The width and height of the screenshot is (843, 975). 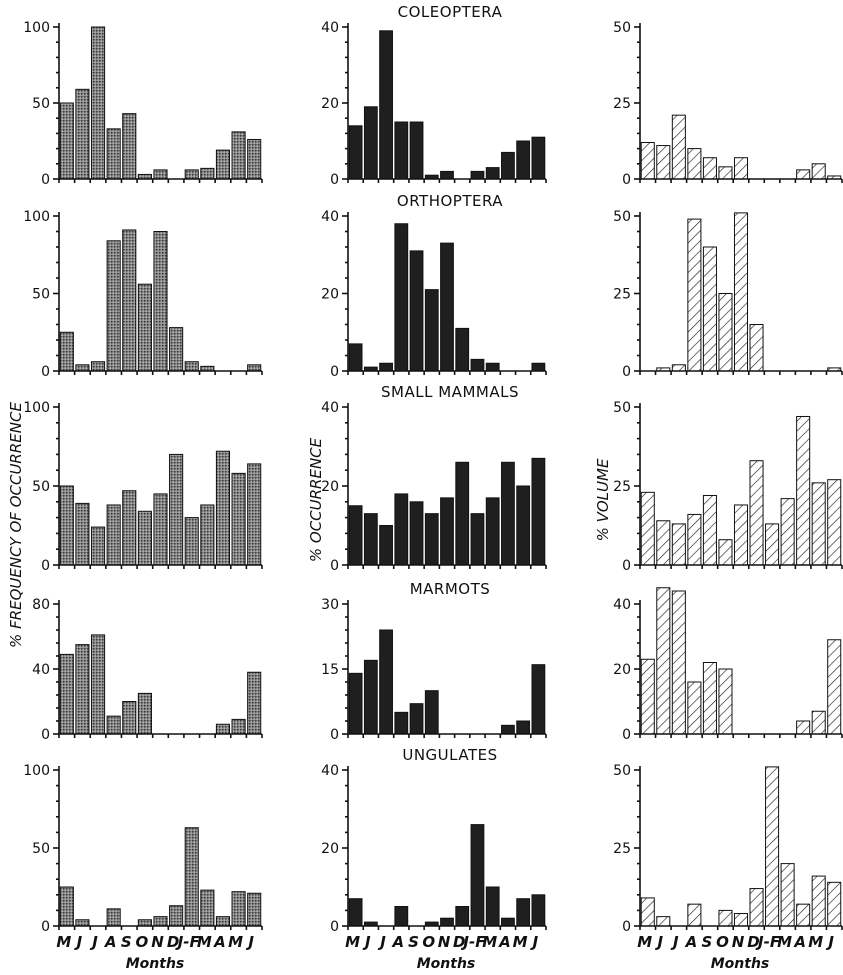 I want to click on panel-marmots-volume: 0 20 40, so click(x=728, y=665).